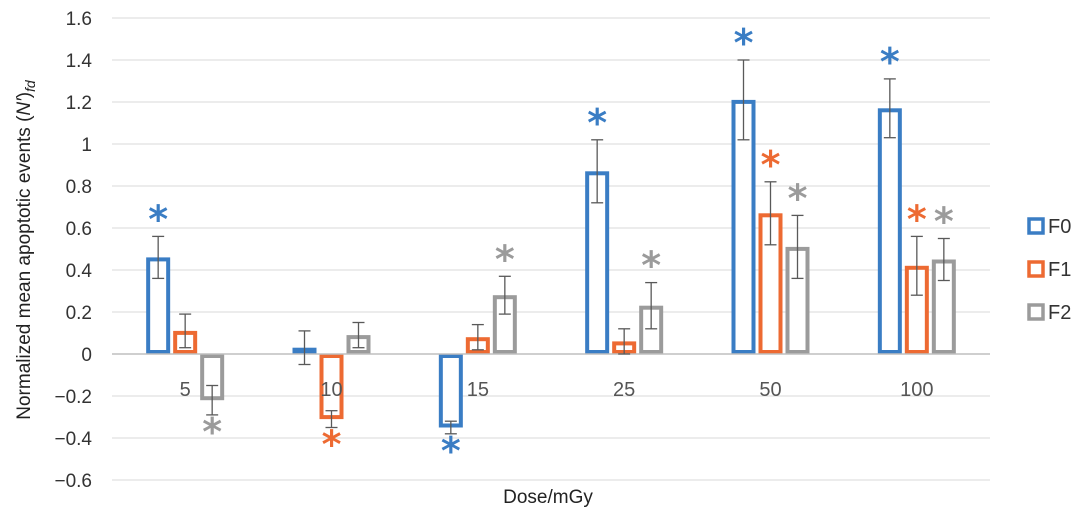 The width and height of the screenshot is (1077, 509). I want to click on y-tick-label: 1.6, so click(79, 19).